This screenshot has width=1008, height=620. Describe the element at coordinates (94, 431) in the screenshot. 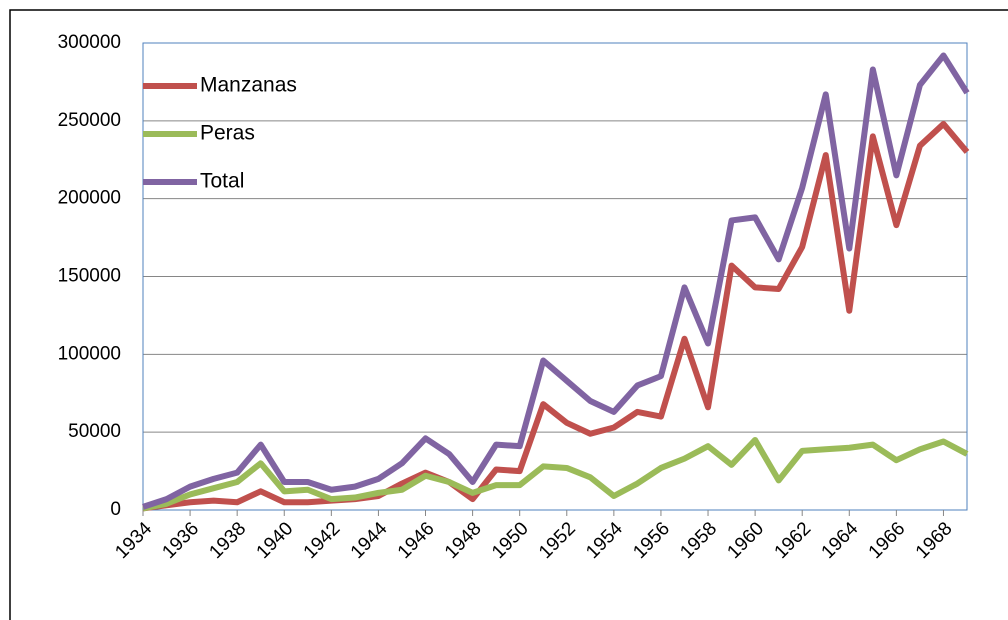

I see `y-tick-label: 50000` at that location.